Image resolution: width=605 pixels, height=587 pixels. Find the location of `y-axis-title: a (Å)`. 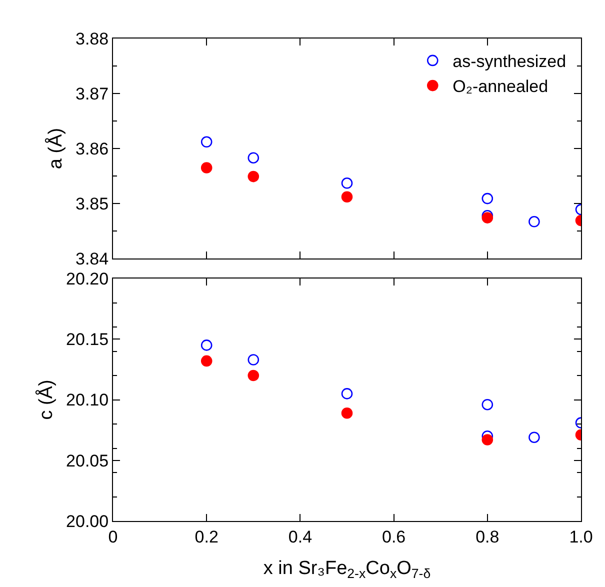

y-axis-title: a (Å) is located at coordinates (55, 149).